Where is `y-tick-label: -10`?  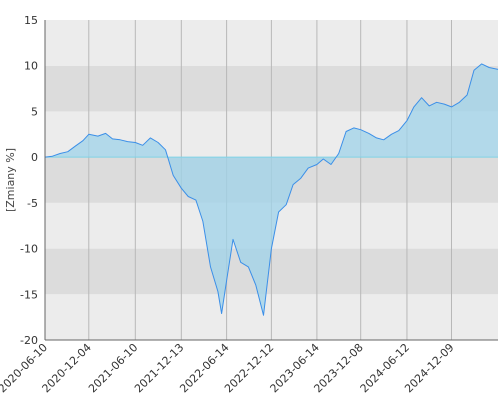
y-tick-label: -10 is located at coordinates (29, 249).